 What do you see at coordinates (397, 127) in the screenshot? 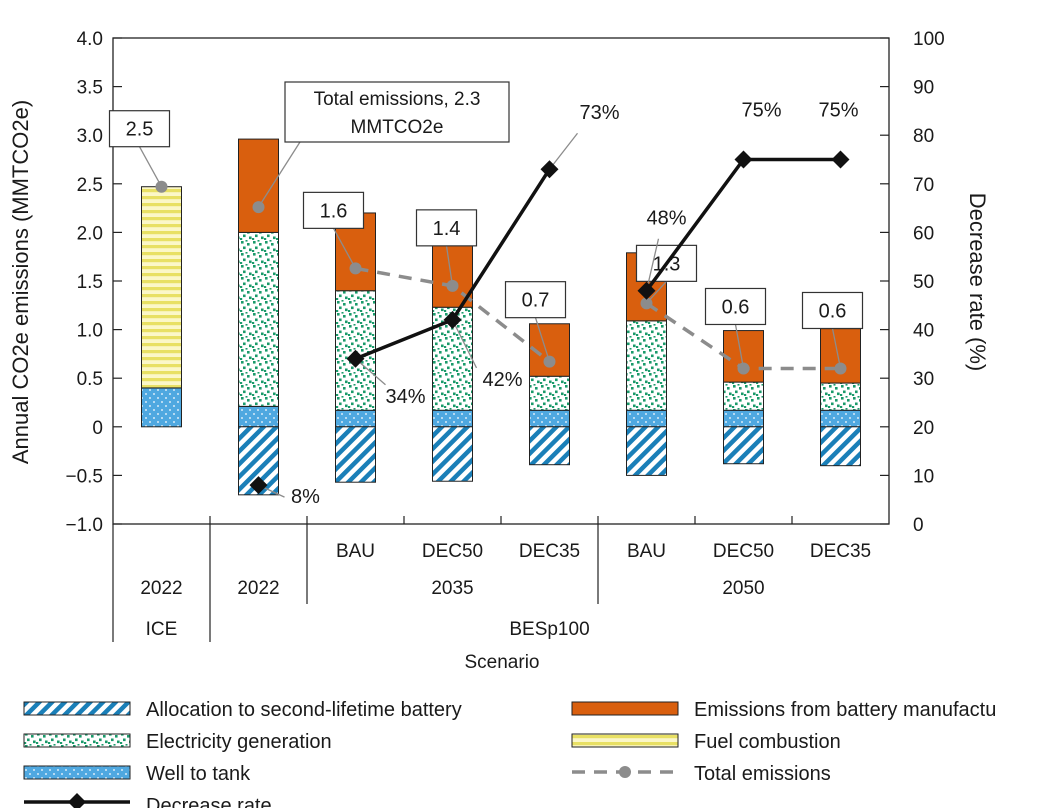
I see `callout-line2: MMTCO2e` at bounding box center [397, 127].